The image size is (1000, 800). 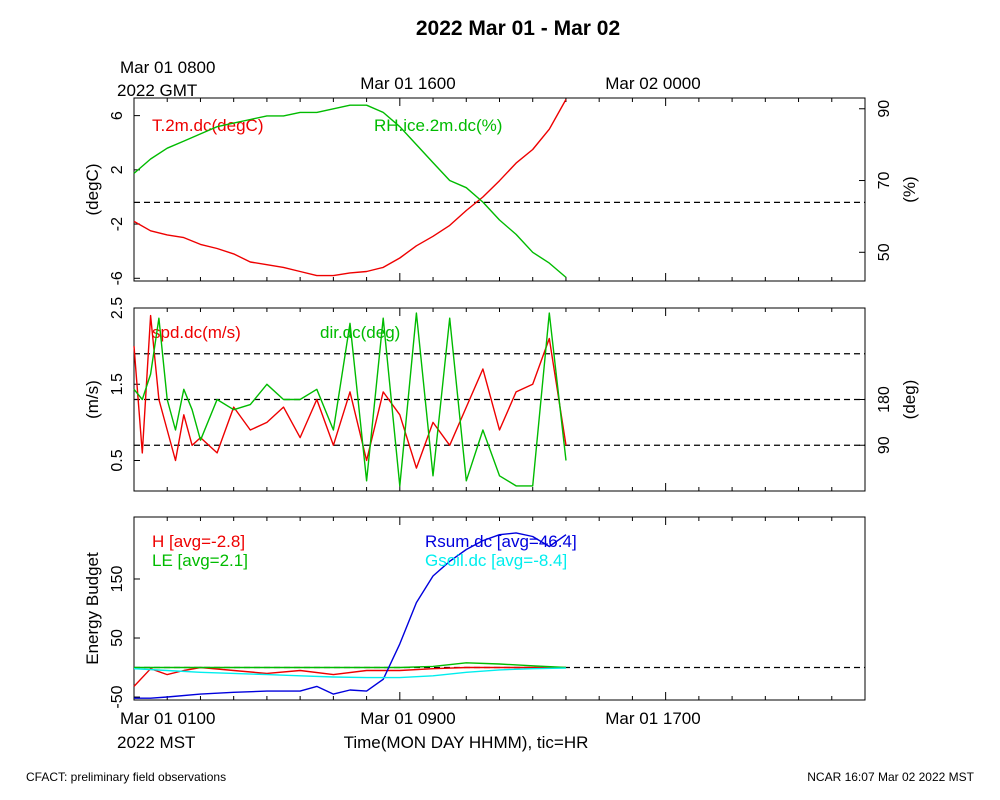 What do you see at coordinates (438, 125) in the screenshot?
I see `legend-label: RH.ice.2m.dc(%)` at bounding box center [438, 125].